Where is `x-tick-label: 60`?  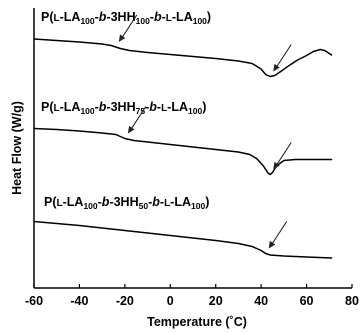 x-tick-label: 60 is located at coordinates (307, 301).